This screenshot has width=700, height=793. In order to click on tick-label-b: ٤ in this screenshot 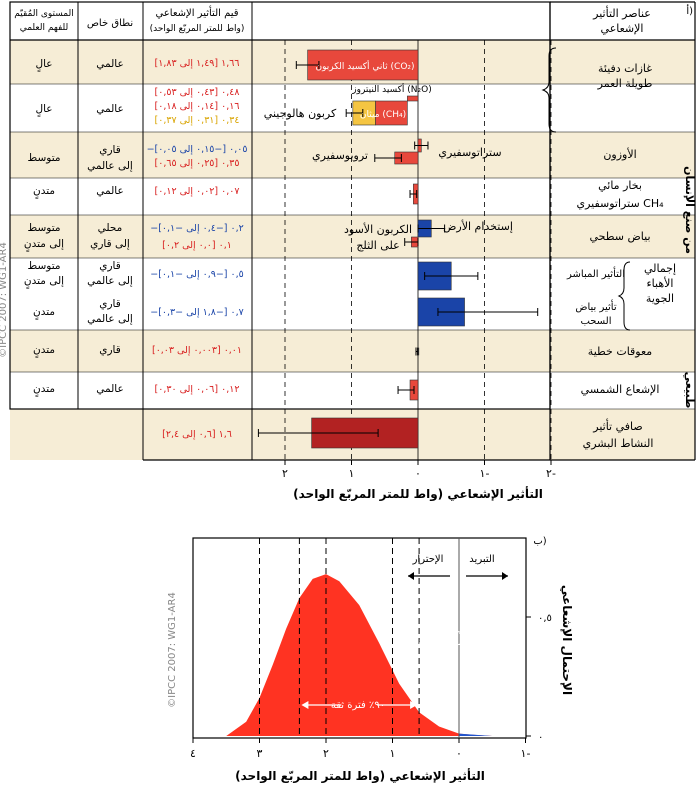, I will do `click(193, 753)`.